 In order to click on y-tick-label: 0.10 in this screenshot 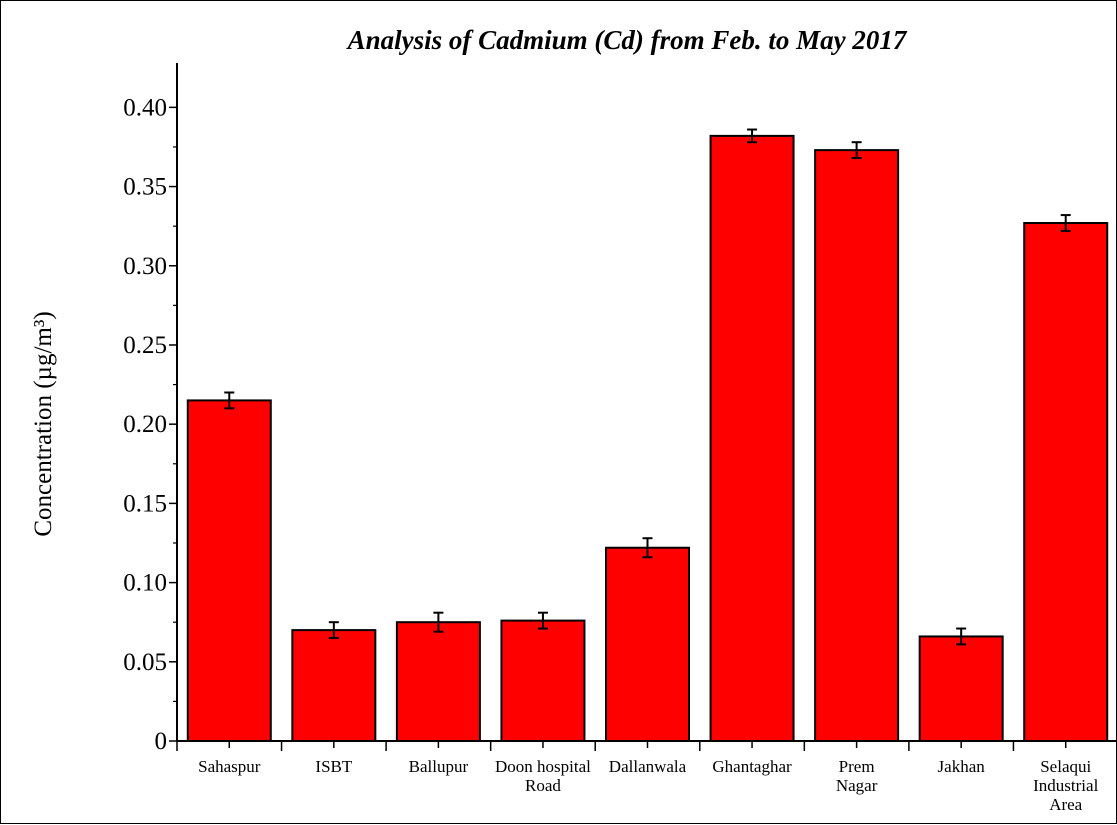, I will do `click(145, 583)`.